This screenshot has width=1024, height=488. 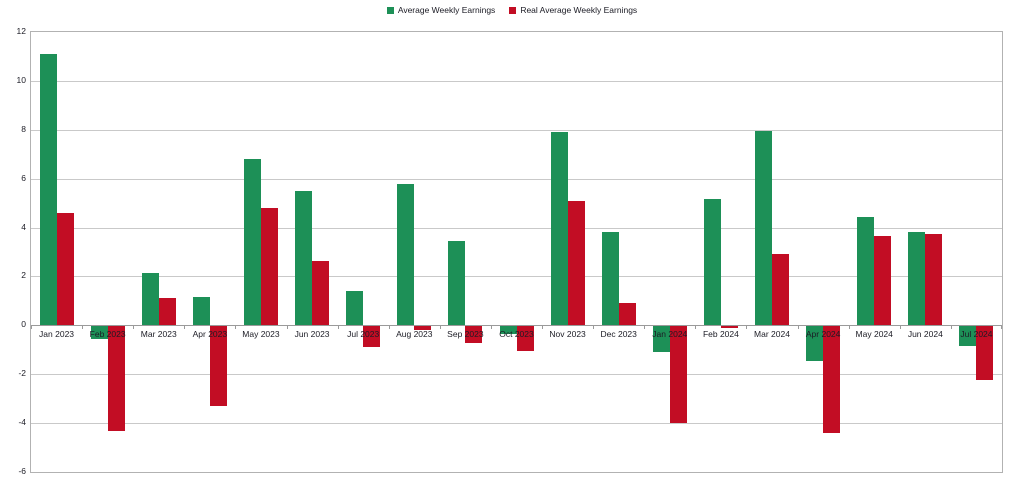 I want to click on x-axis-label: Jul 2023, so click(x=363, y=334).